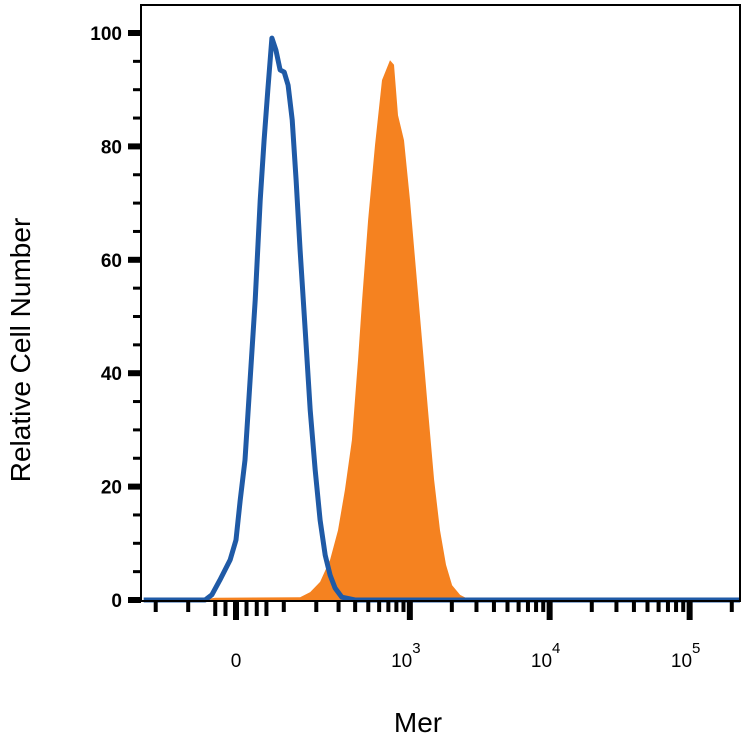 The width and height of the screenshot is (743, 743). I want to click on y-tick-label: 80, so click(111, 147).